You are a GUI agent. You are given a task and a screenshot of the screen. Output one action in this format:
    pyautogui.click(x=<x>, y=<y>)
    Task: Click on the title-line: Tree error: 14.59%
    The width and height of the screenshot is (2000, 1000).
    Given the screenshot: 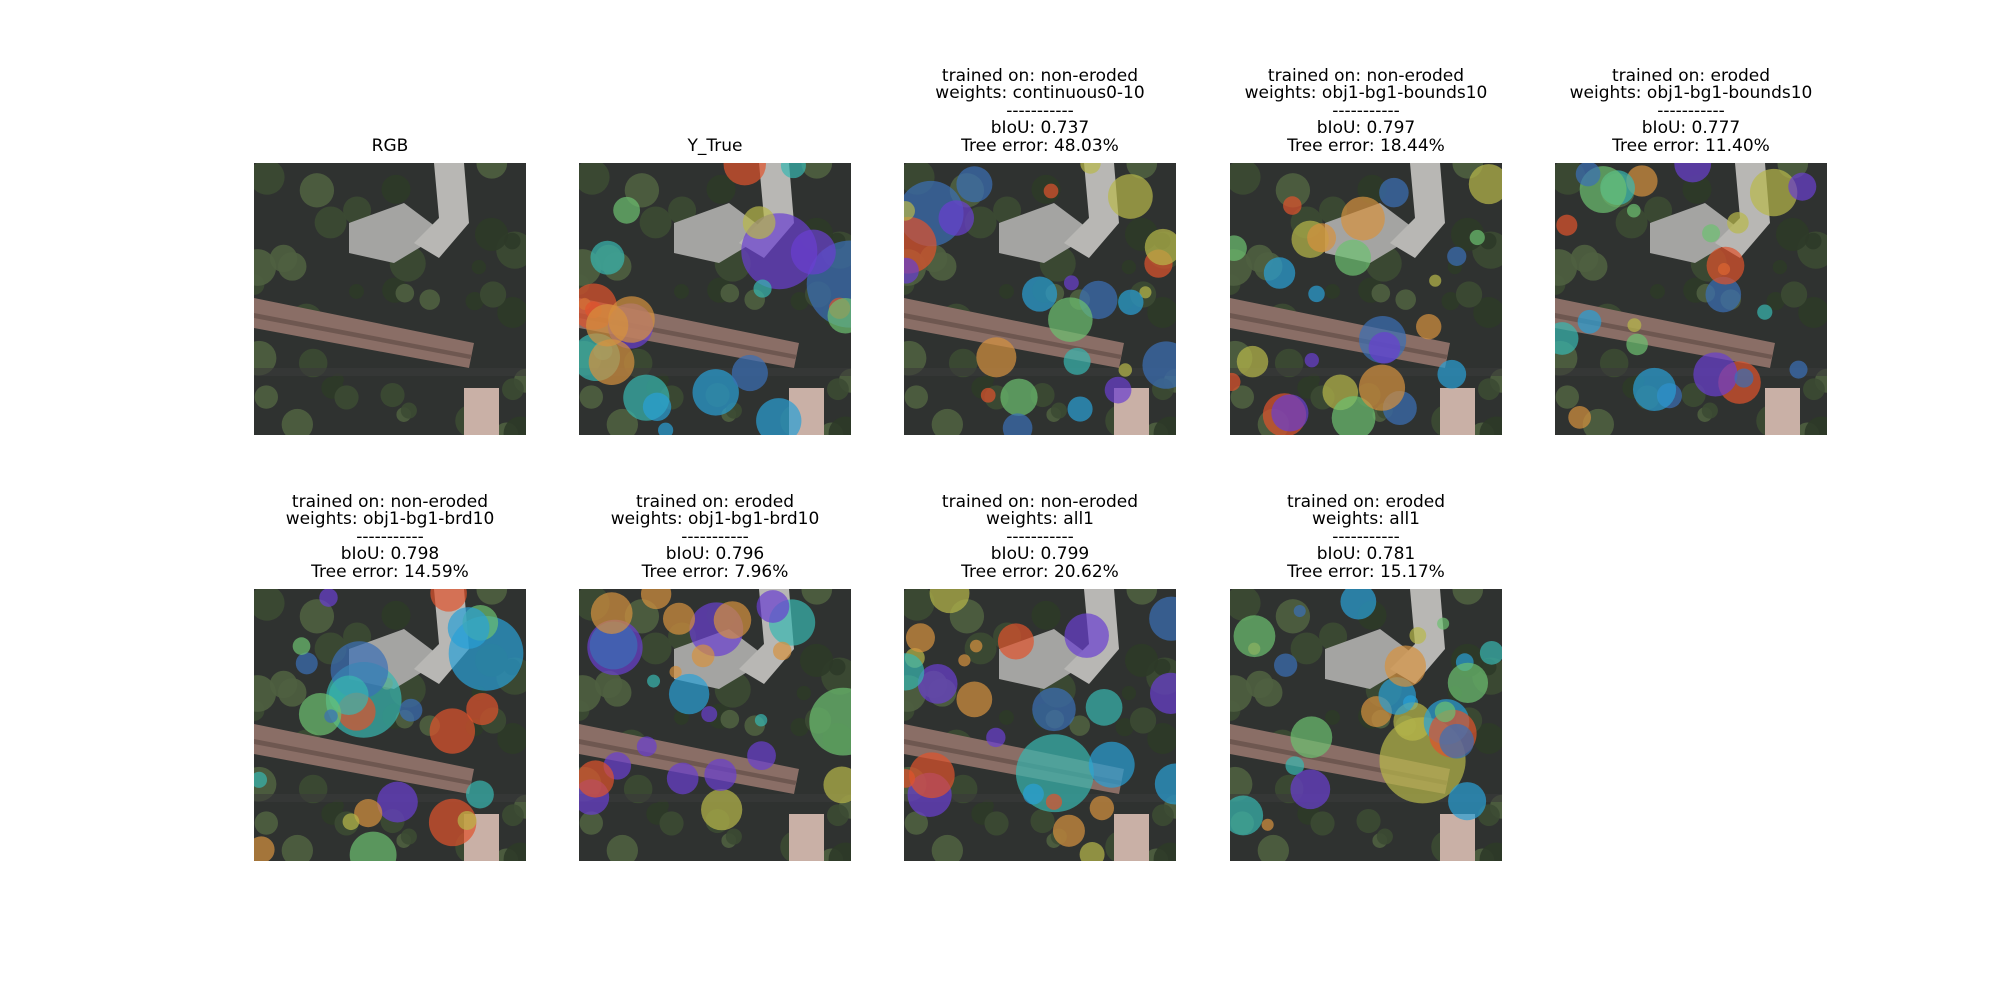 What is the action you would take?
    pyautogui.click(x=390, y=571)
    